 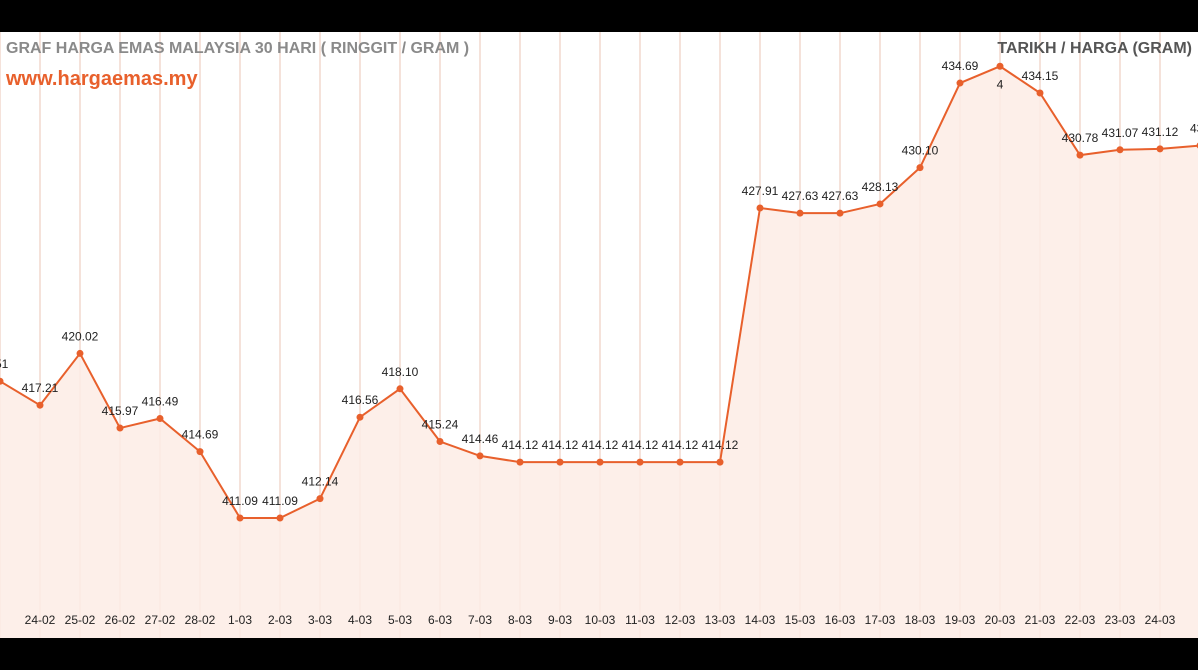 What do you see at coordinates (400, 620) in the screenshot?
I see `x-tick-label: 5-03` at bounding box center [400, 620].